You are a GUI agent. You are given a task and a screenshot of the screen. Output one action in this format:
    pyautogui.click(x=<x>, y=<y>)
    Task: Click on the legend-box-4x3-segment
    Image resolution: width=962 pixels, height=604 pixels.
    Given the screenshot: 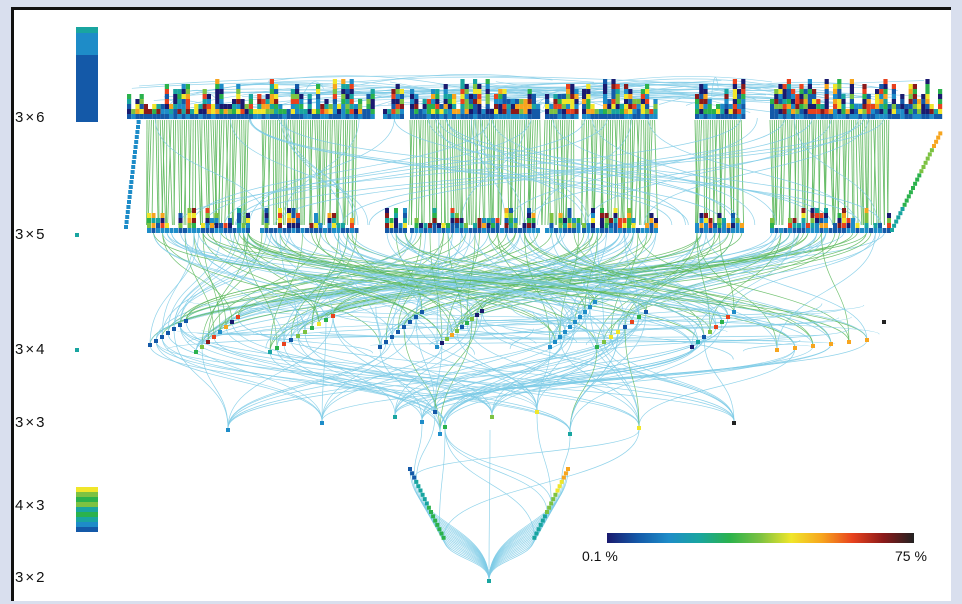 What is the action you would take?
    pyautogui.click(x=87, y=519)
    